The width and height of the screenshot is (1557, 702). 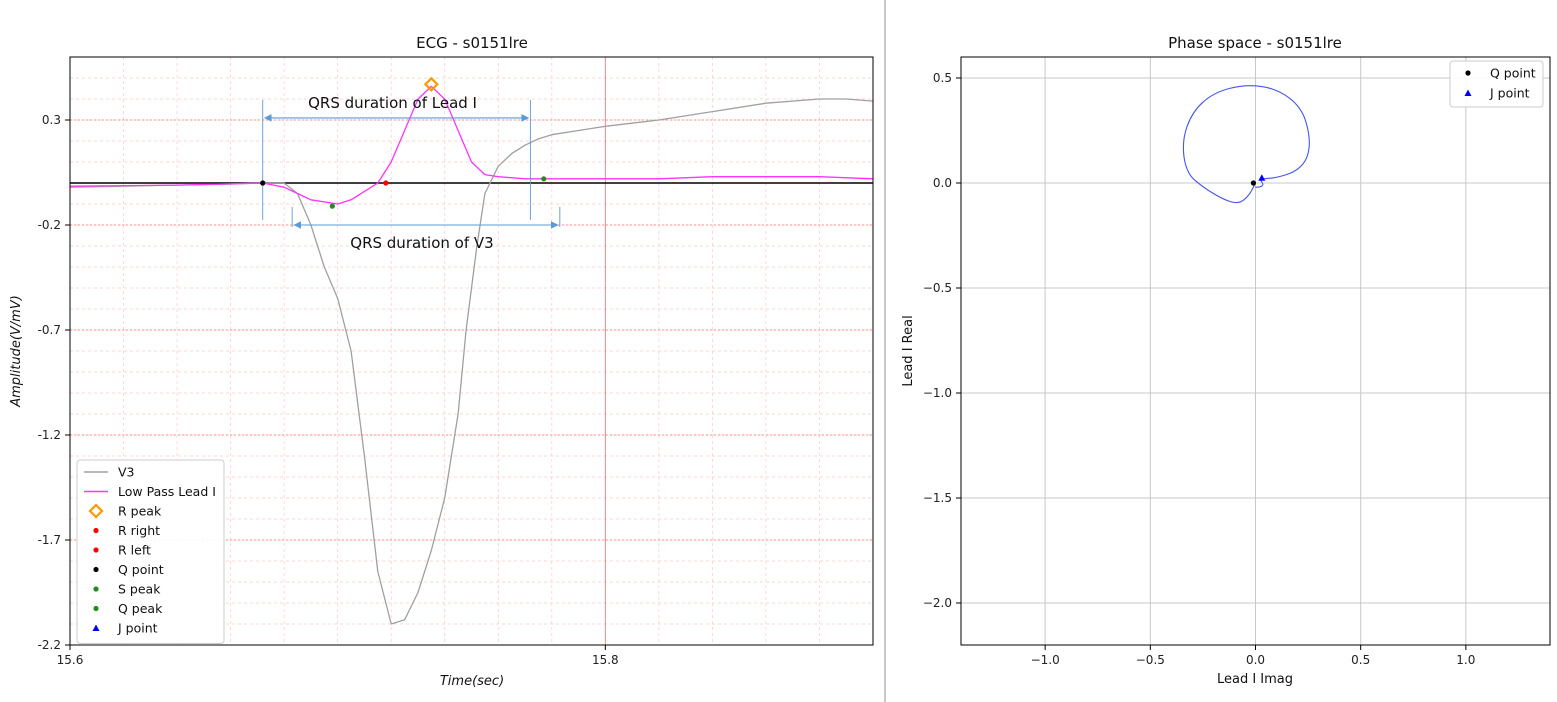 What do you see at coordinates (139, 530) in the screenshot?
I see `ecg-legend-r-right-label: R right` at bounding box center [139, 530].